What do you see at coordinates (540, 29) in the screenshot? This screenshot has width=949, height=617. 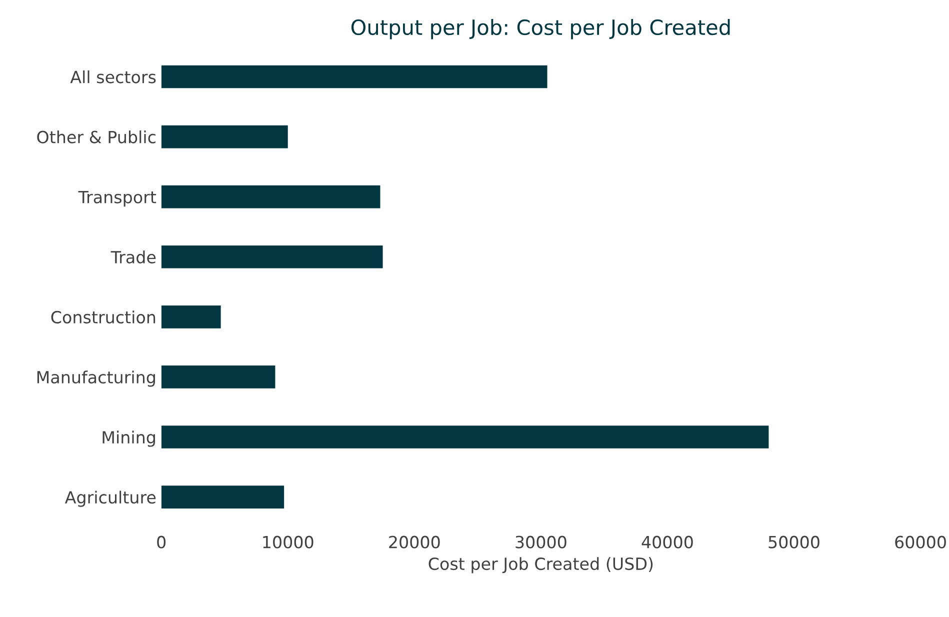 I see `chart-title: Output per Job: Cost per Job Created` at bounding box center [540, 29].